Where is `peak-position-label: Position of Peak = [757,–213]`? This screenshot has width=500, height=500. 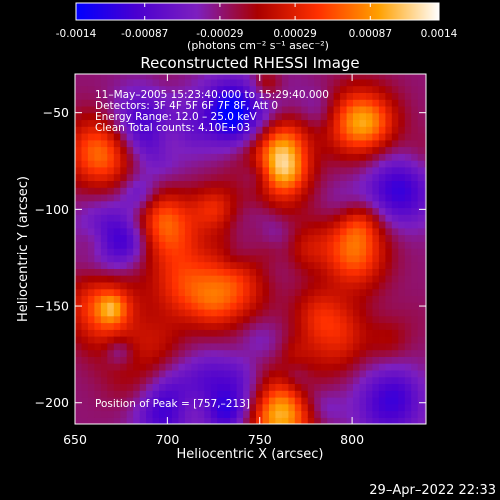 peak-position-label: Position of Peak = [757,–213] is located at coordinates (172, 404).